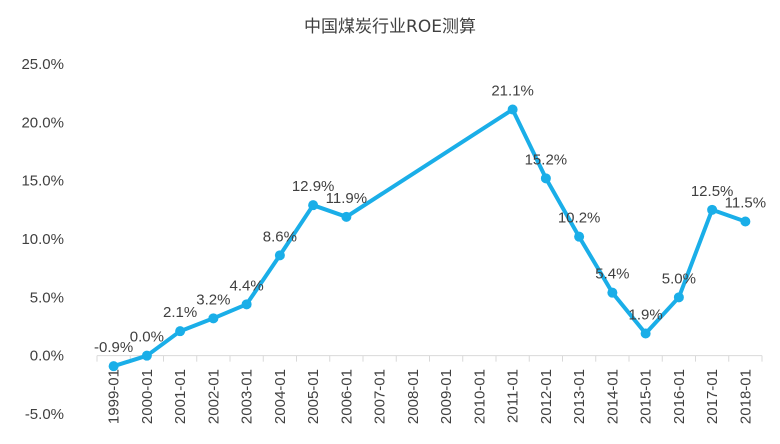 The height and width of the screenshot is (444, 780). Describe the element at coordinates (546, 159) in the screenshot. I see `data-label: 15.2%` at that location.